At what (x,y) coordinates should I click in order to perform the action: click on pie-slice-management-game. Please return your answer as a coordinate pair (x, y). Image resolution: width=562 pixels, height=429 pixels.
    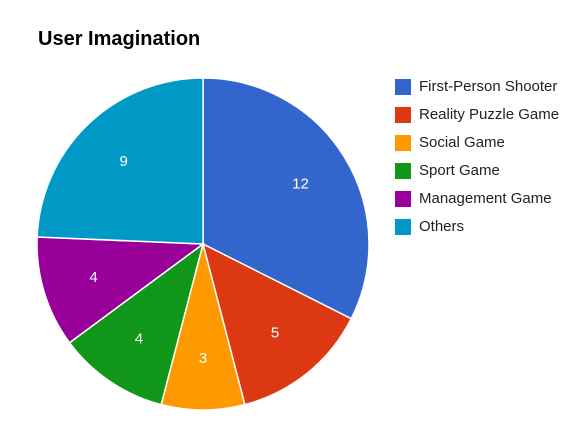
    Looking at the image, I should click on (121, 290).